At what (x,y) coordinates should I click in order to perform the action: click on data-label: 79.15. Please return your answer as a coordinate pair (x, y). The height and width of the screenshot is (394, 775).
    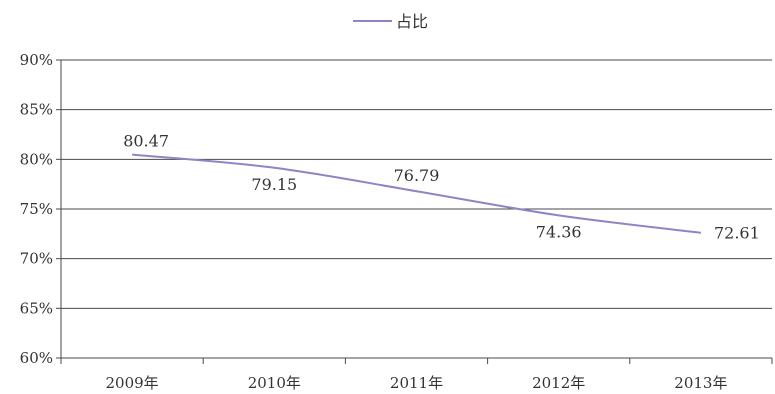
    Looking at the image, I should click on (274, 184).